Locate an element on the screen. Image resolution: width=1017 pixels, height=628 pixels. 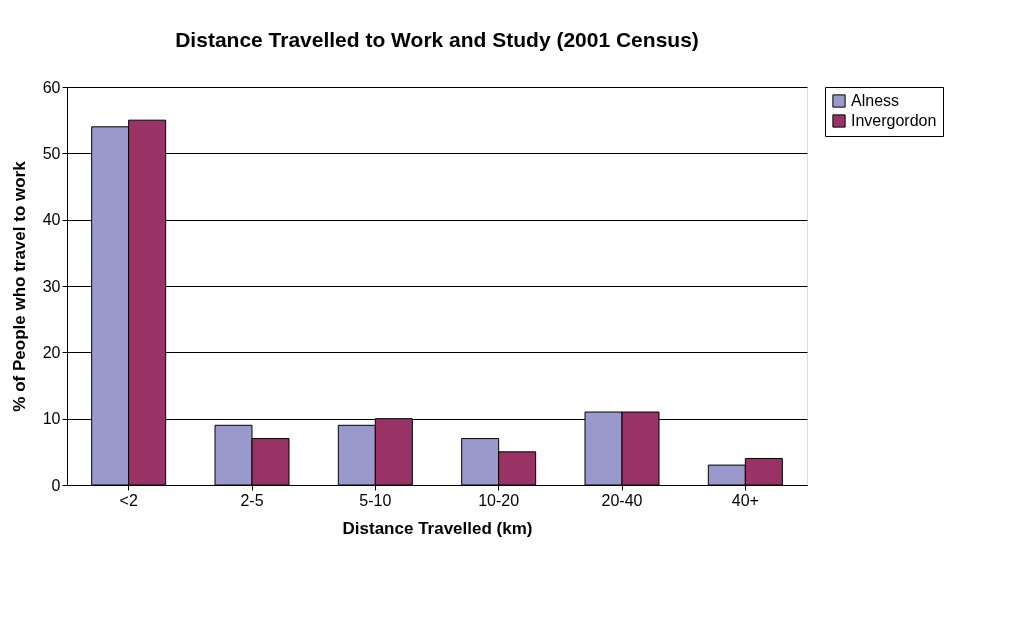
y-tick-label: 40 is located at coordinates (51, 220).